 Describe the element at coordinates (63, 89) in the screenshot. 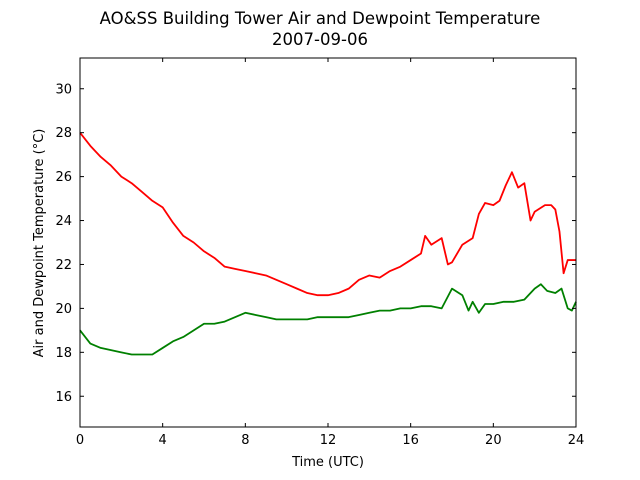

I see `y-tick-label-7: 30` at that location.